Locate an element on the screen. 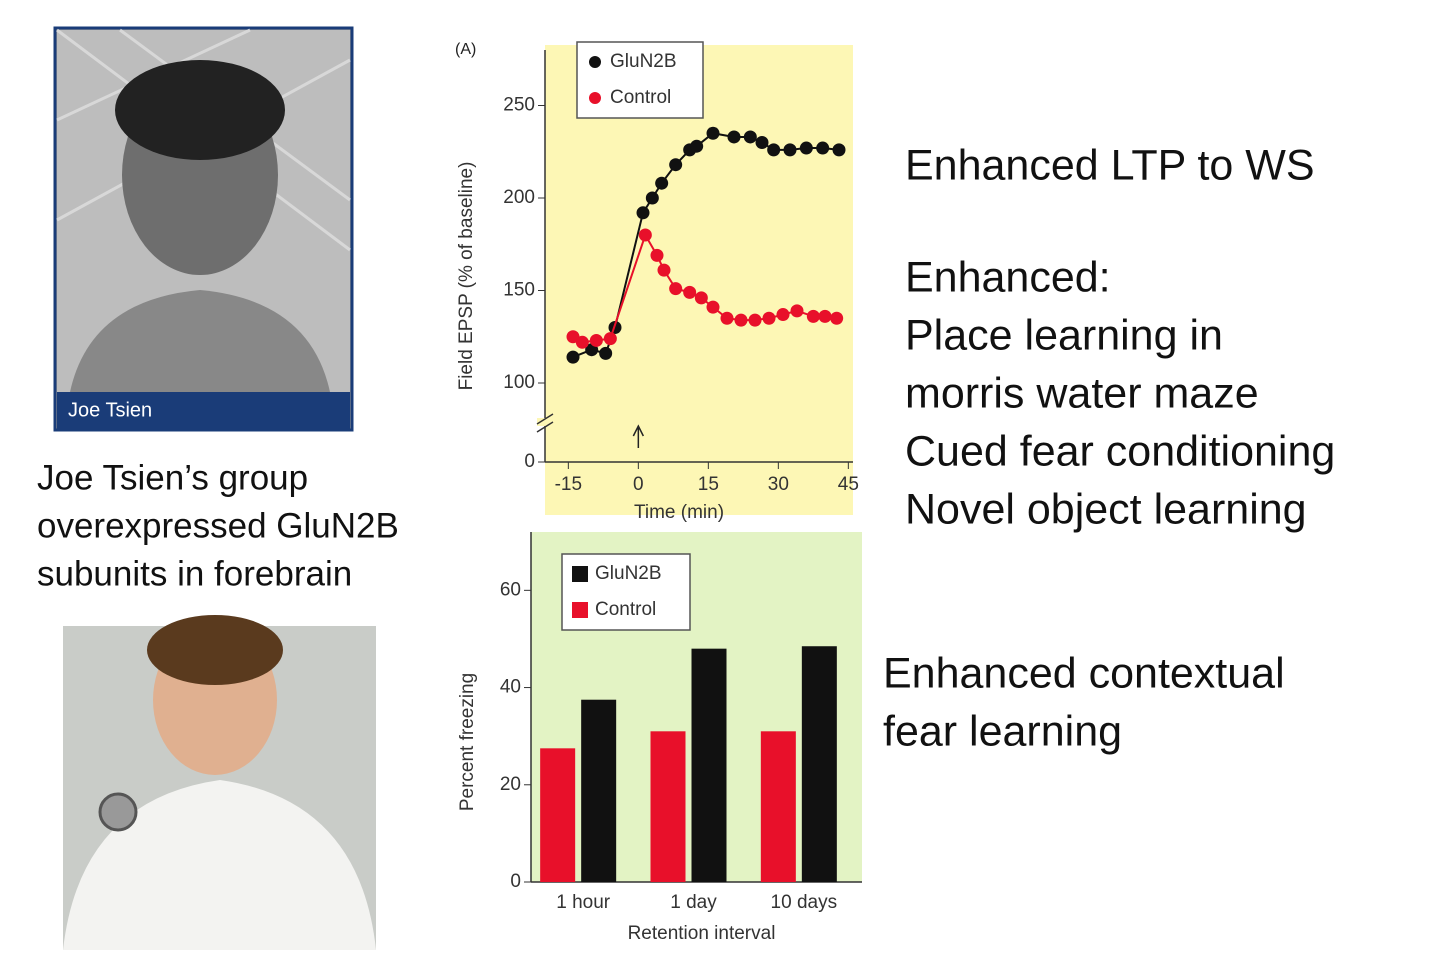  photo-joe-tsien: Joe Tsien is located at coordinates (203, 229).